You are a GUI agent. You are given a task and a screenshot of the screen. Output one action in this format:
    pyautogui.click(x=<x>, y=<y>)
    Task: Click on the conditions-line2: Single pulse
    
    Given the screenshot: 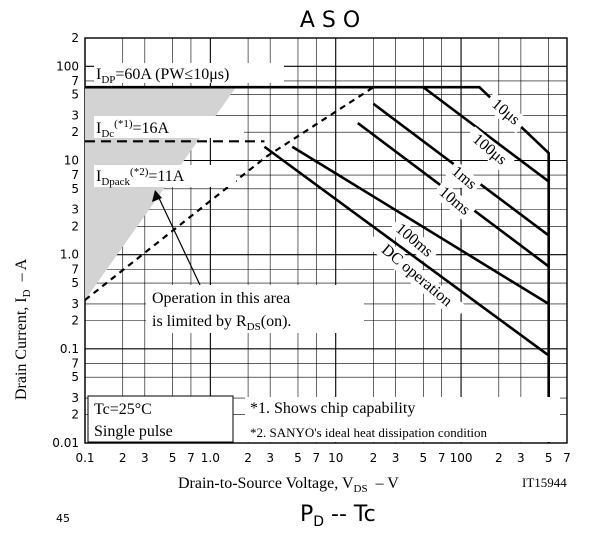 What is the action you would take?
    pyautogui.click(x=133, y=431)
    